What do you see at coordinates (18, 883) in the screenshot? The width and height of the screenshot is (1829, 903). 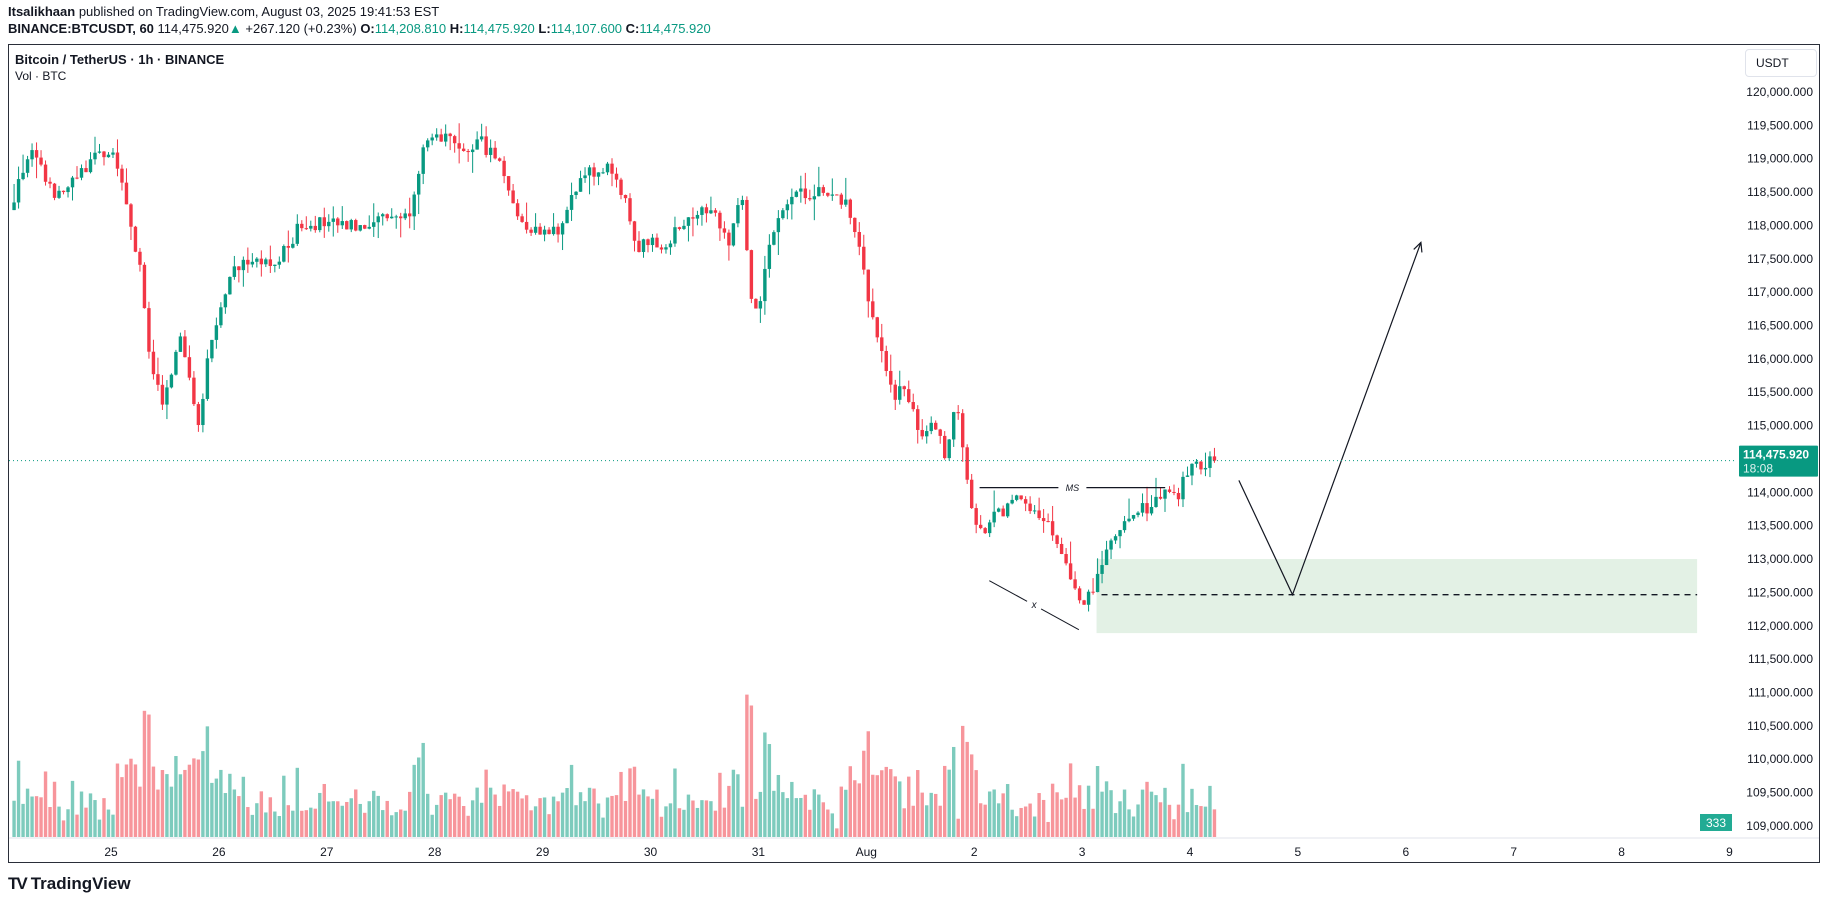 I see `tradingview-logo-icon: TV` at bounding box center [18, 883].